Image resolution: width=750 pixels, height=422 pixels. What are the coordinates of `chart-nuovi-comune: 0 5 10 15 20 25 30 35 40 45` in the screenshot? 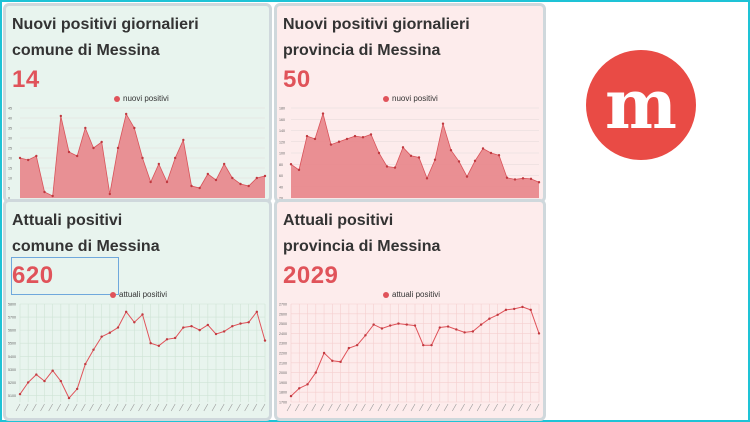 It's located at (137, 153).